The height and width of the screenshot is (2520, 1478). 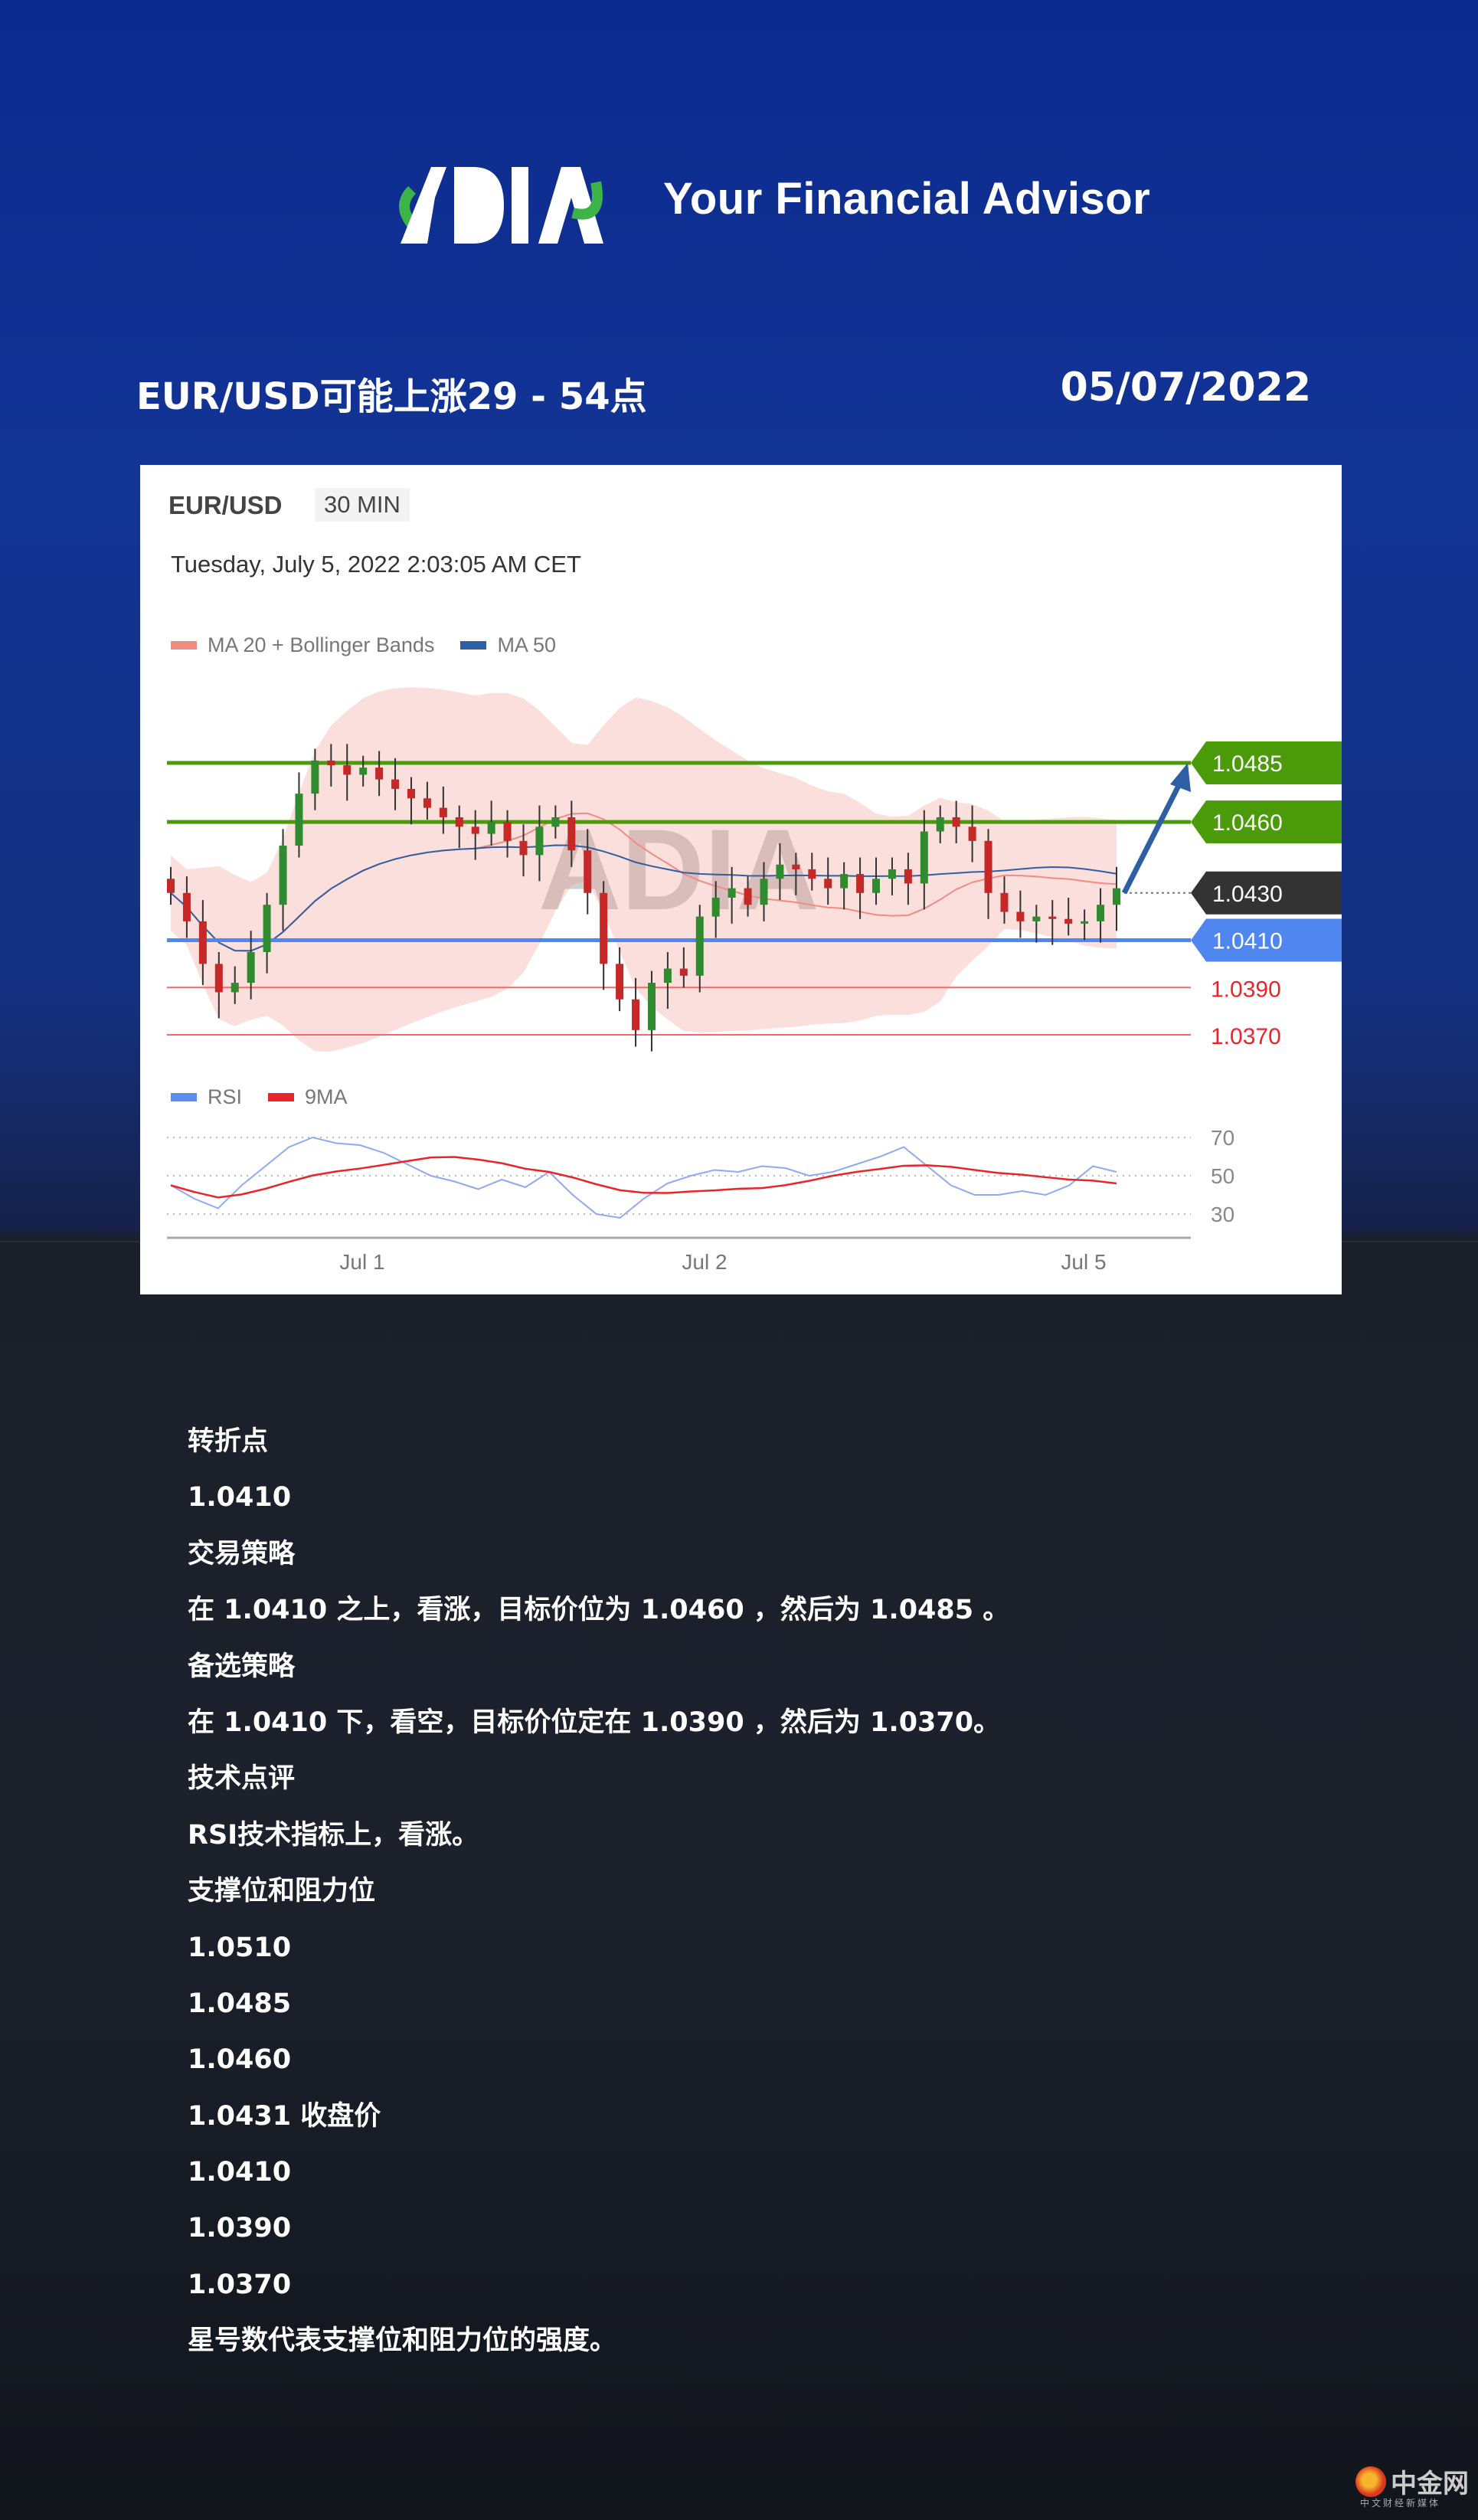 What do you see at coordinates (391, 397) in the screenshot?
I see `page-title: EUR/USD可能上涨29 - 54点` at bounding box center [391, 397].